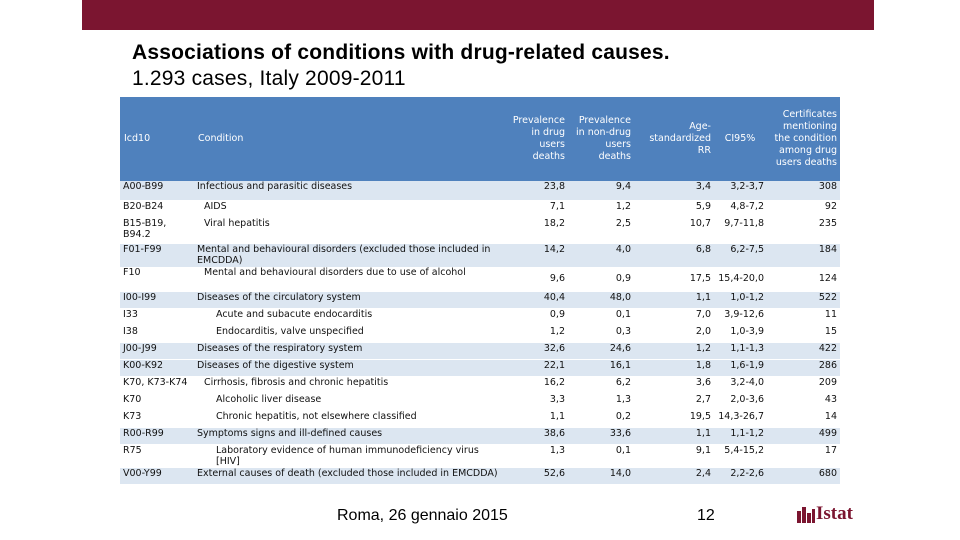  Describe the element at coordinates (706, 515) in the screenshot. I see `page-number: 12` at that location.